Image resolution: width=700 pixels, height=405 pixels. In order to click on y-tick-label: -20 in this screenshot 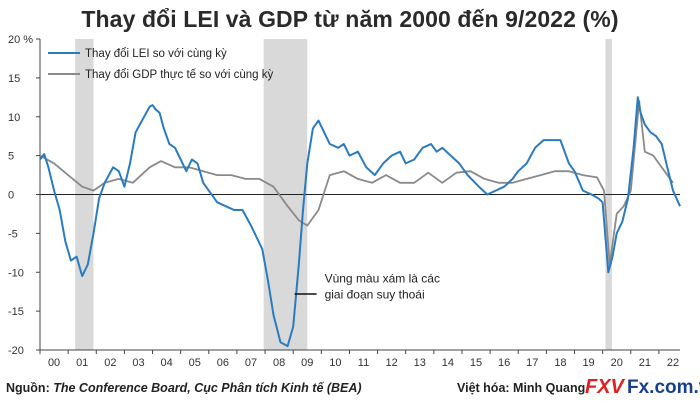, I will do `click(16, 351)`.